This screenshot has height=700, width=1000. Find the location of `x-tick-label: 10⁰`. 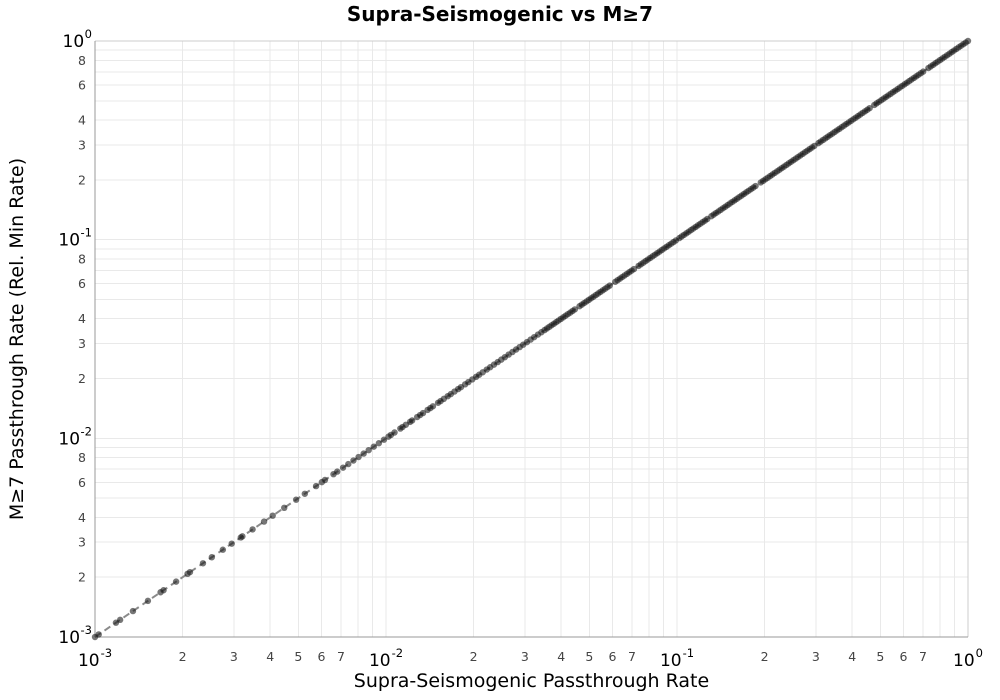

x-tick-label: 10⁰ is located at coordinates (968, 658).